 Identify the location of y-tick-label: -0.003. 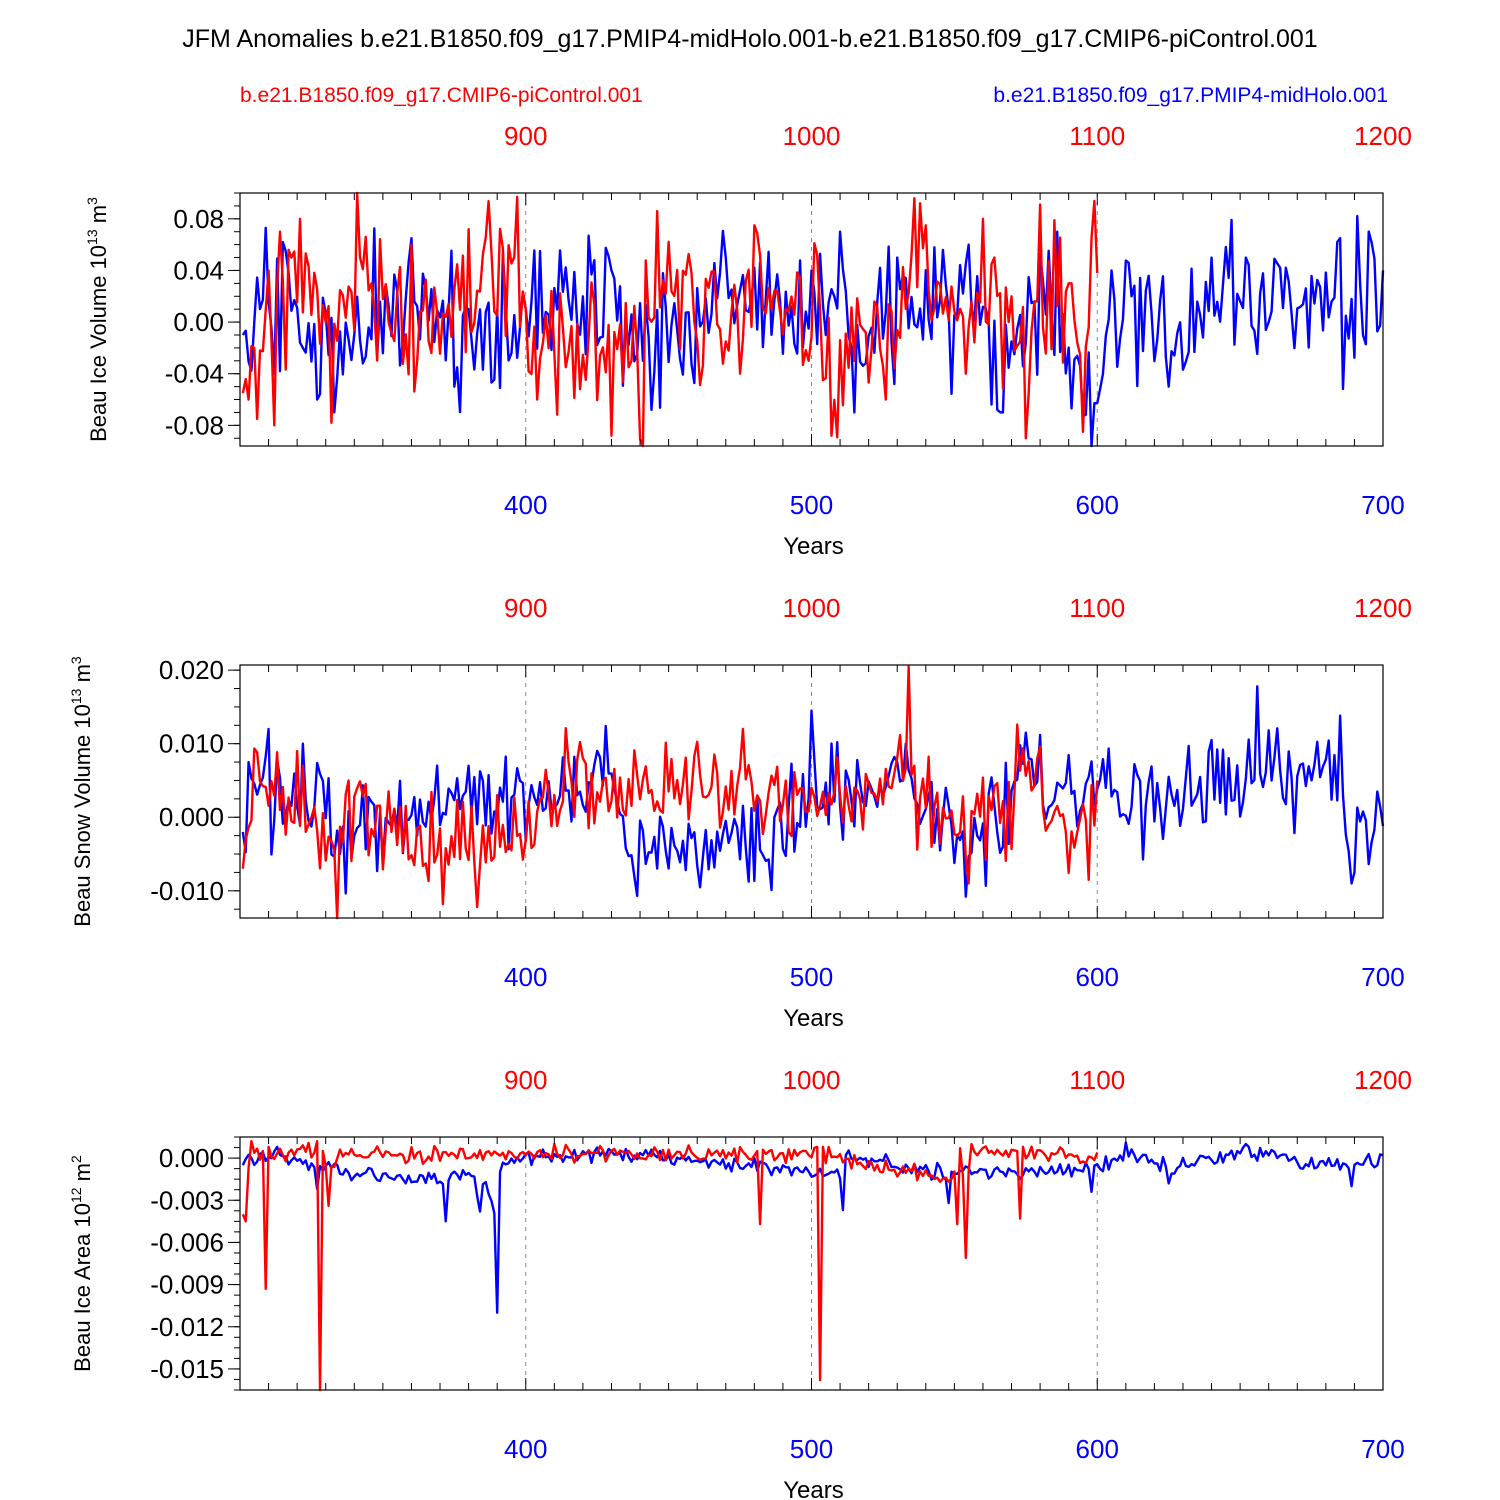
(187, 1200).